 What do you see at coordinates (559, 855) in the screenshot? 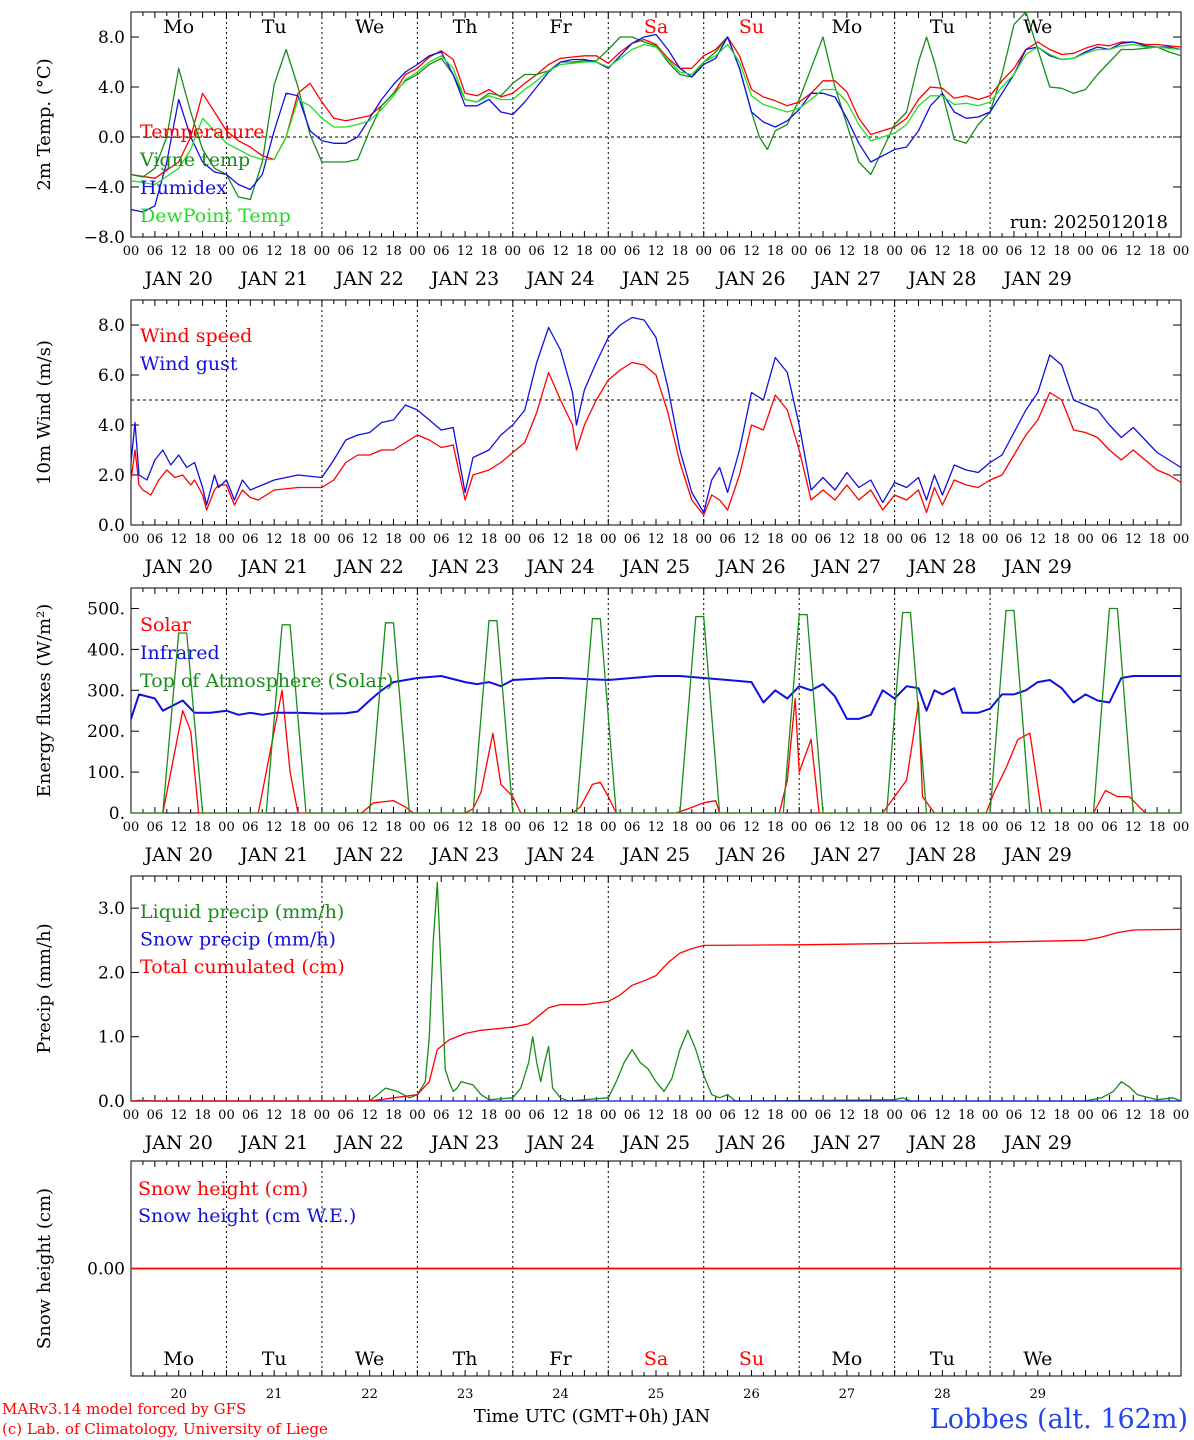
I see `chart-3-date-label: JAN 24` at bounding box center [559, 855].